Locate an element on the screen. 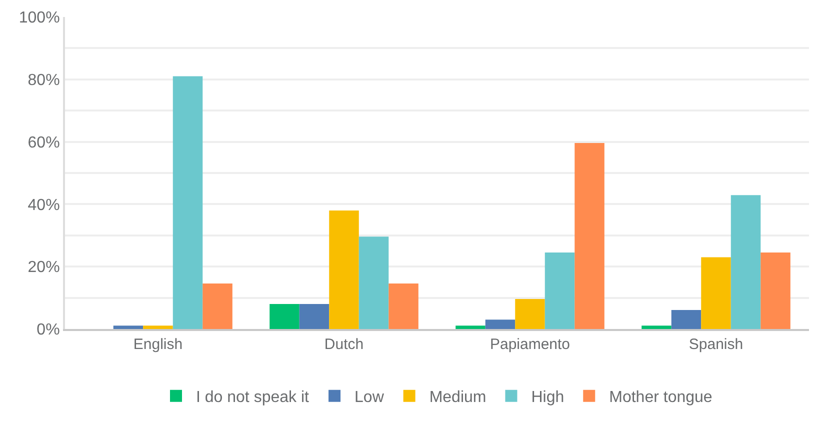  legend-label: Low is located at coordinates (369, 397).